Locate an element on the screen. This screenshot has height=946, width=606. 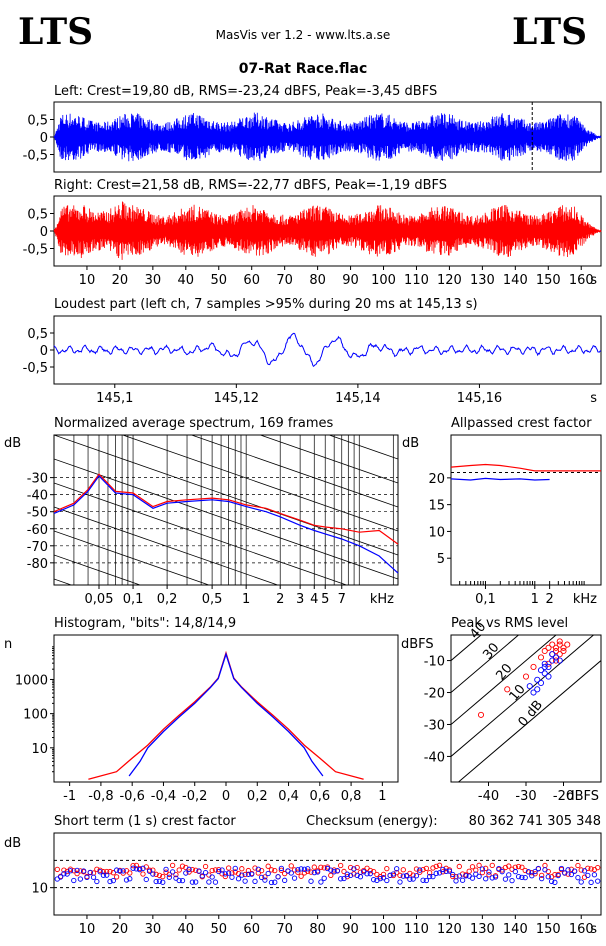
left-waveform-ytick-label: 0,5 is located at coordinates (37, 121).